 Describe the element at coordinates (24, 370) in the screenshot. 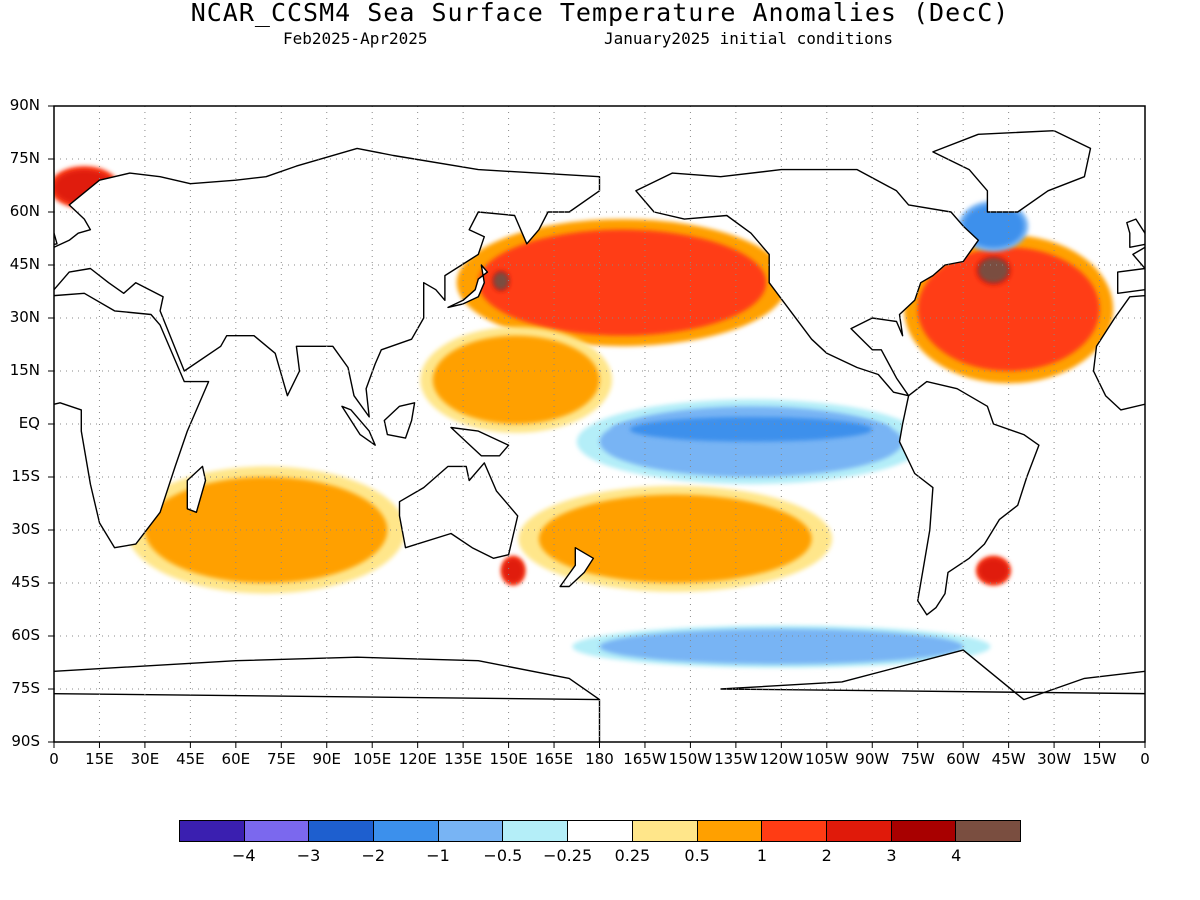

I see `lat-tick-label: 15N` at that location.